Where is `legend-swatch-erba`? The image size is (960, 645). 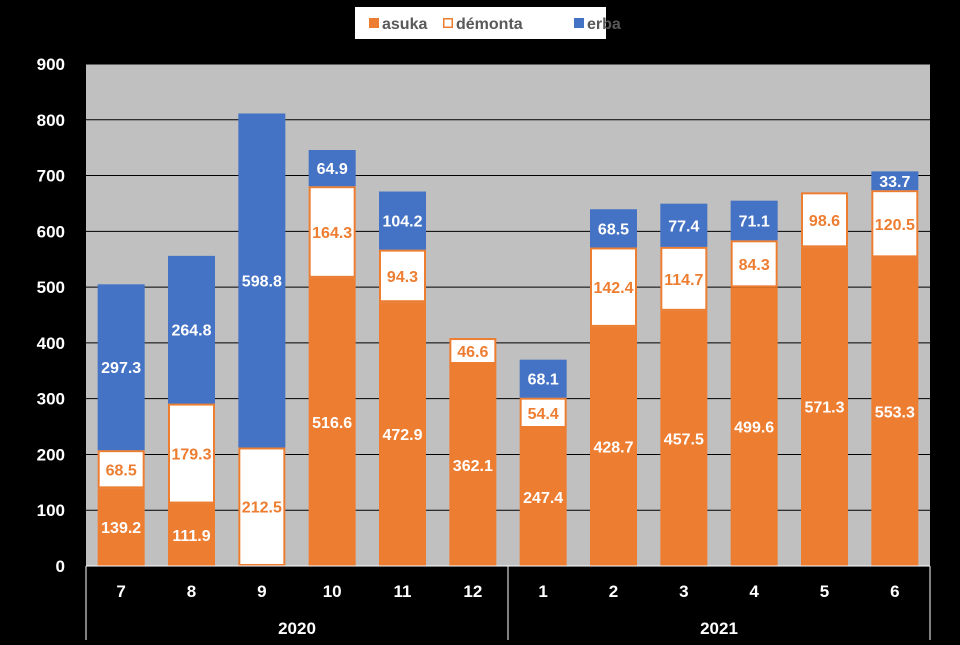
legend-swatch-erba is located at coordinates (579, 23).